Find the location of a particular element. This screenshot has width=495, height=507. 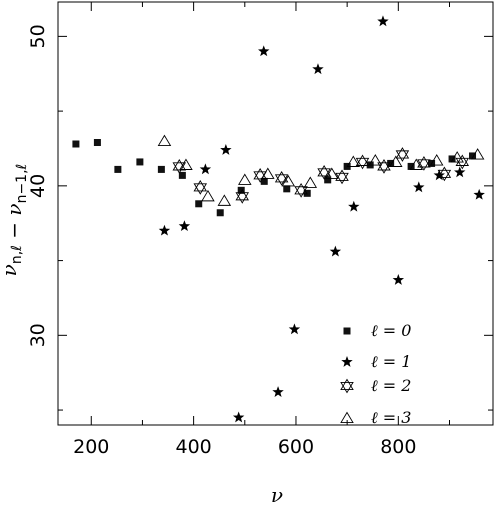

y-tick-label: 40 is located at coordinates (38, 186).